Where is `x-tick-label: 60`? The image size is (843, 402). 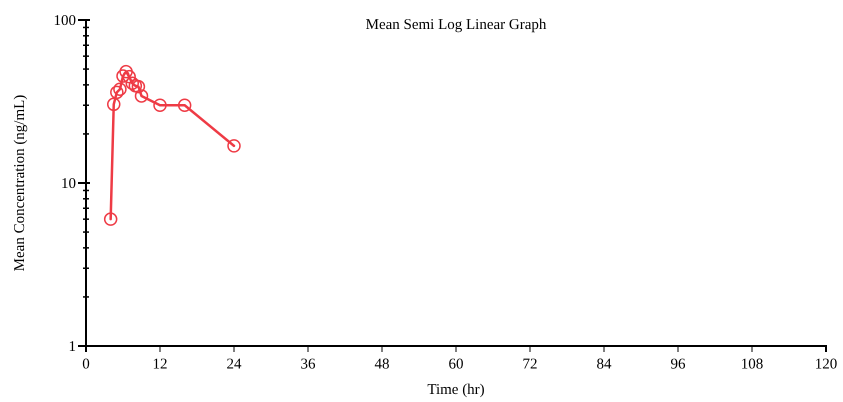
x-tick-label: 60 is located at coordinates (456, 364).